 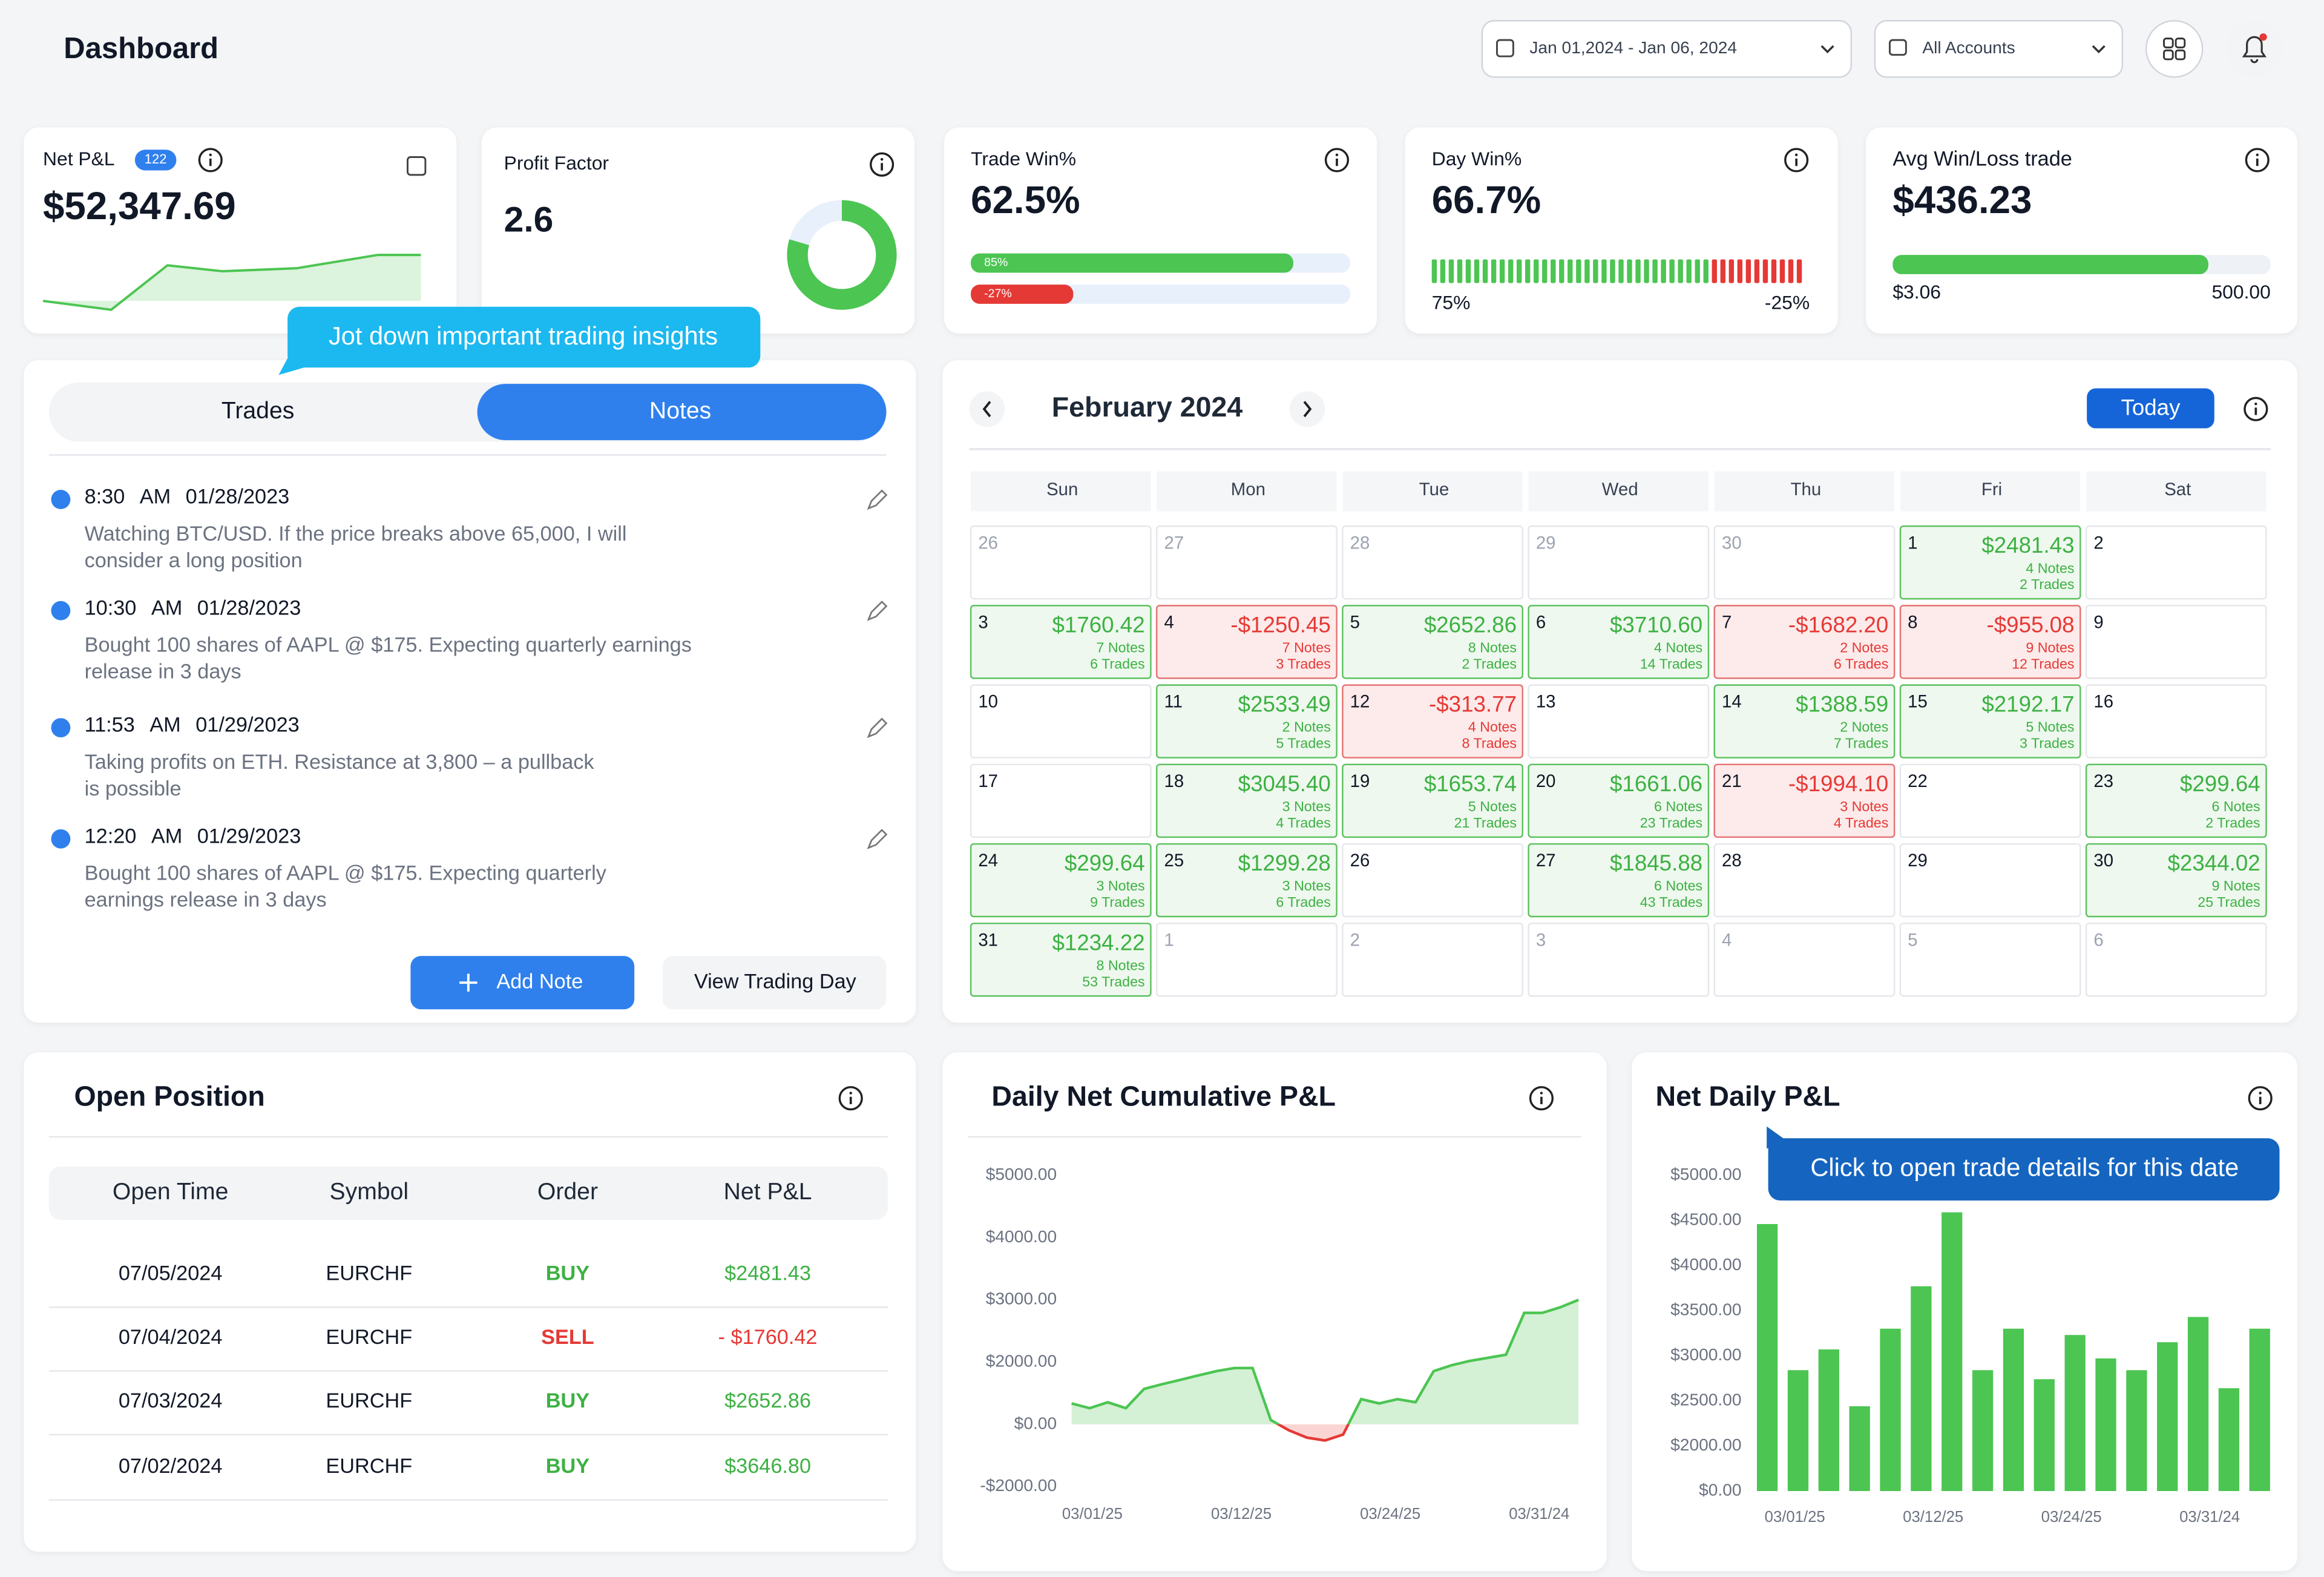 I want to click on add-note-button, so click(x=522, y=983).